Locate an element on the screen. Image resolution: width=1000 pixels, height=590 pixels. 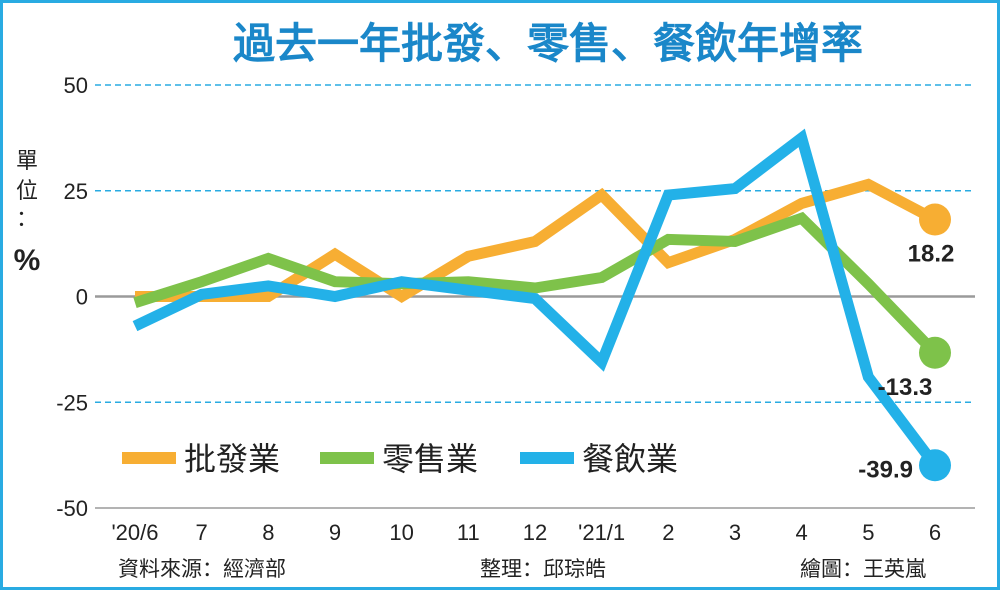
x-tick-label: 10 is located at coordinates (401, 532).